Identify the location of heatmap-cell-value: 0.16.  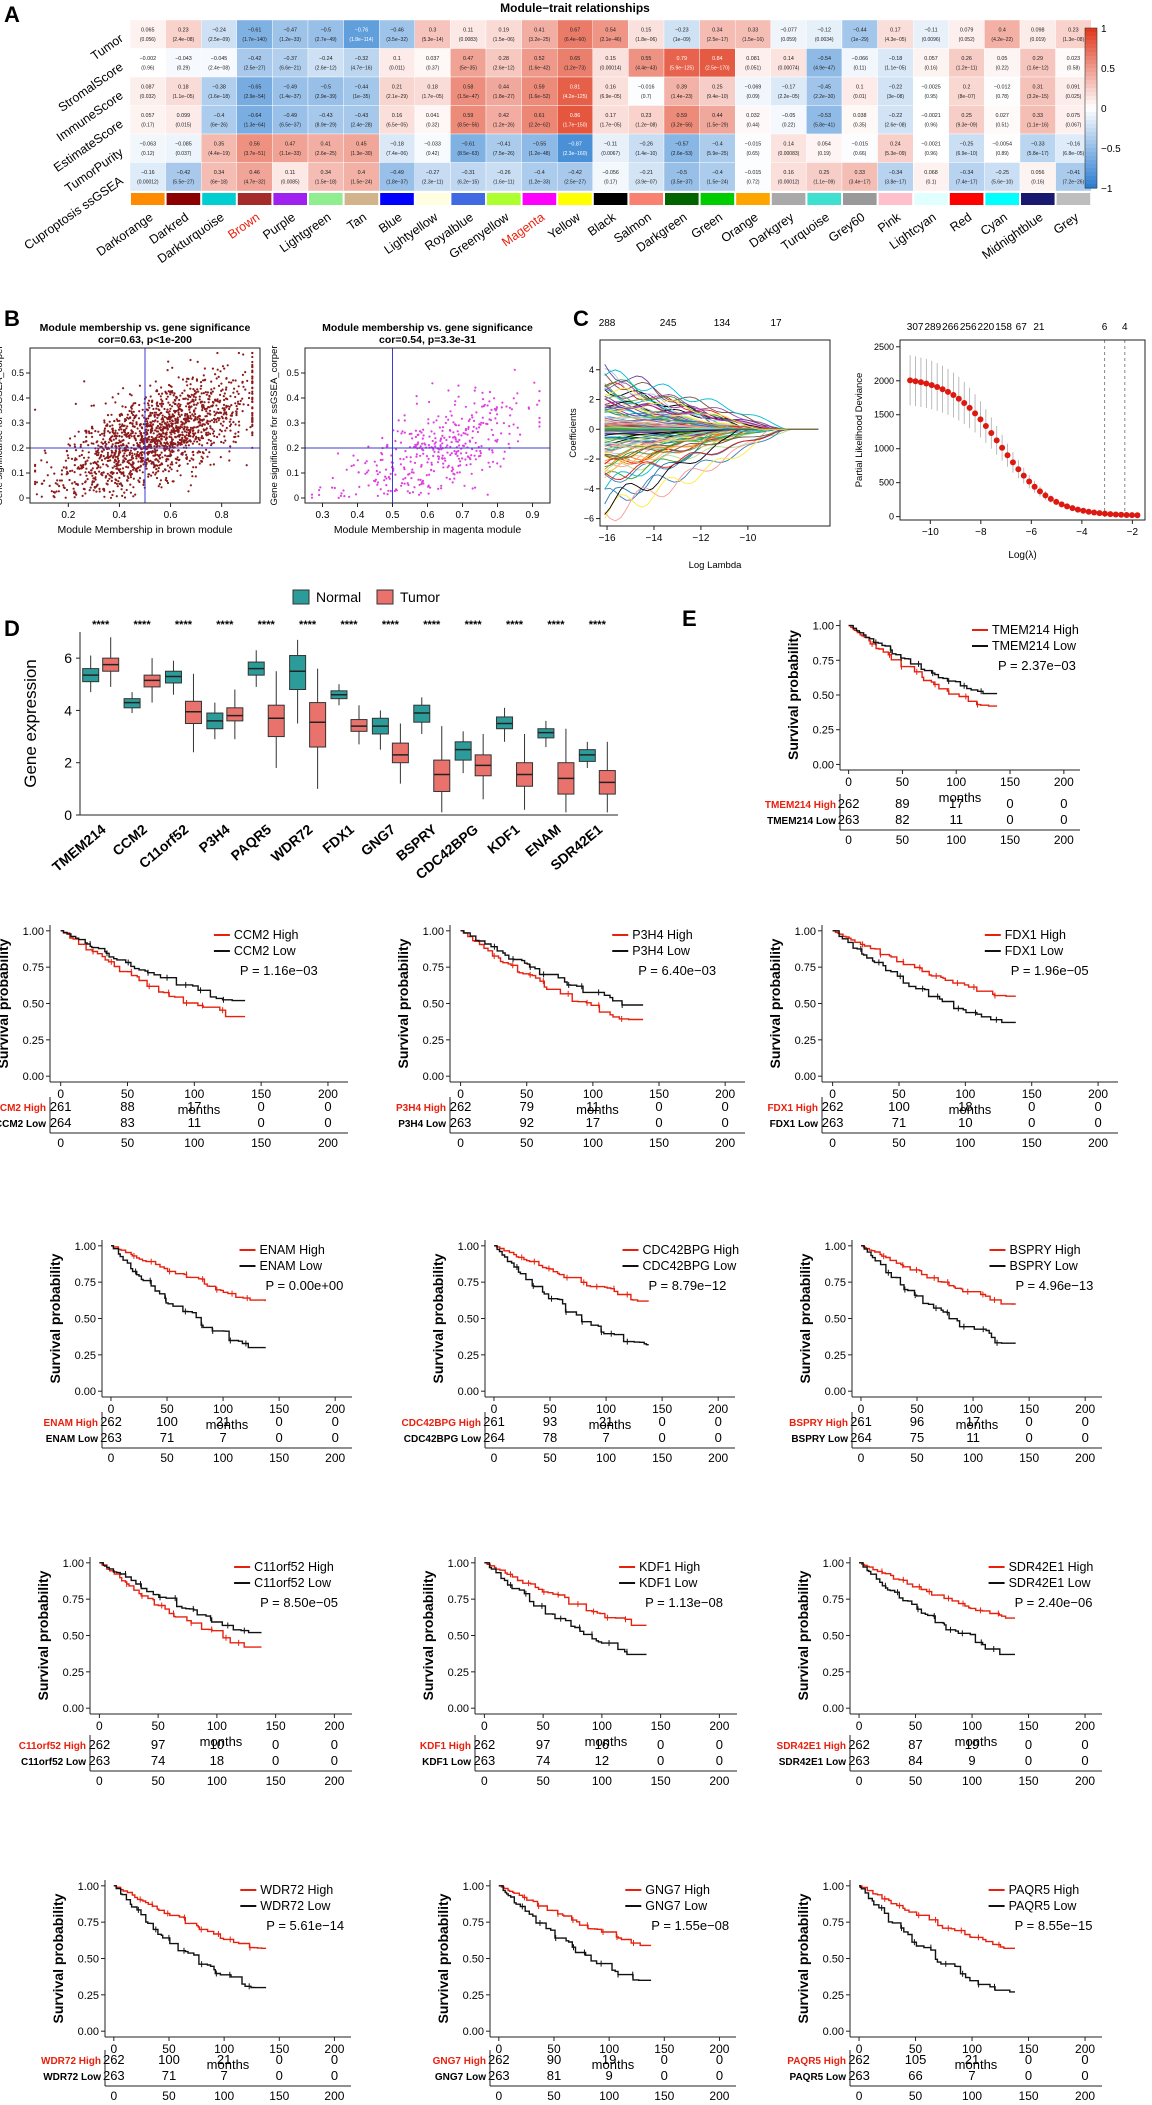
(397, 116).